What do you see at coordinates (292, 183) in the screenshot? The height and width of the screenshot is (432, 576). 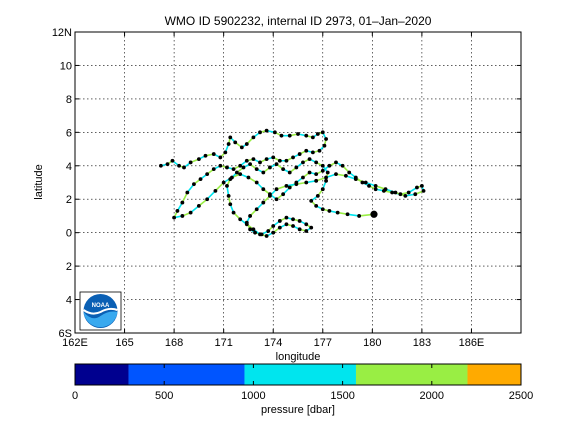 I see `profile-points` at bounding box center [292, 183].